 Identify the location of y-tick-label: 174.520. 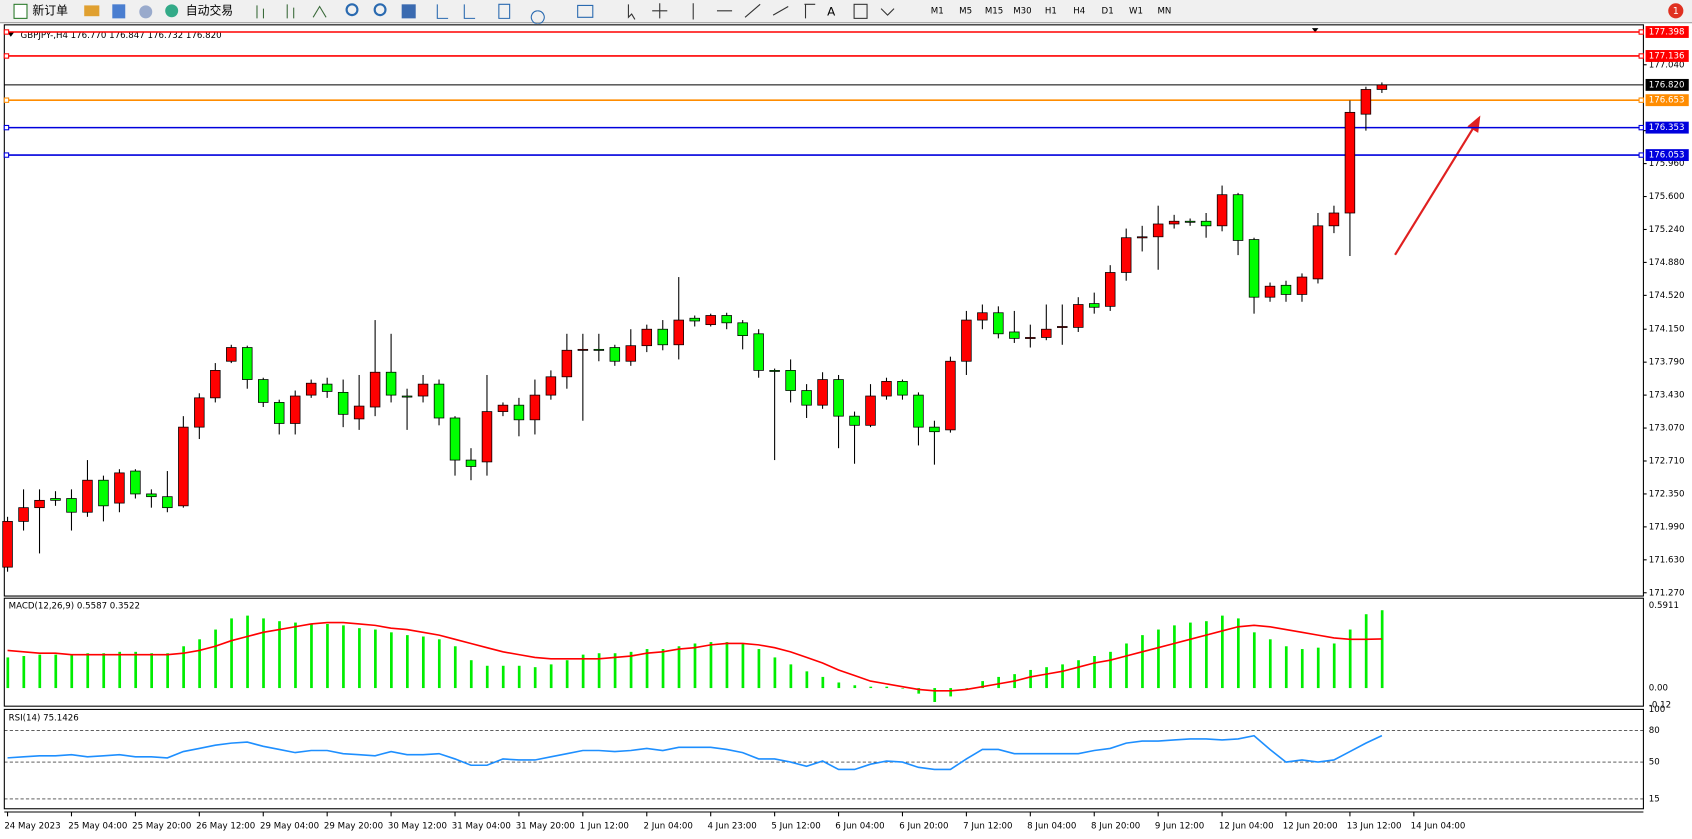
(1667, 296).